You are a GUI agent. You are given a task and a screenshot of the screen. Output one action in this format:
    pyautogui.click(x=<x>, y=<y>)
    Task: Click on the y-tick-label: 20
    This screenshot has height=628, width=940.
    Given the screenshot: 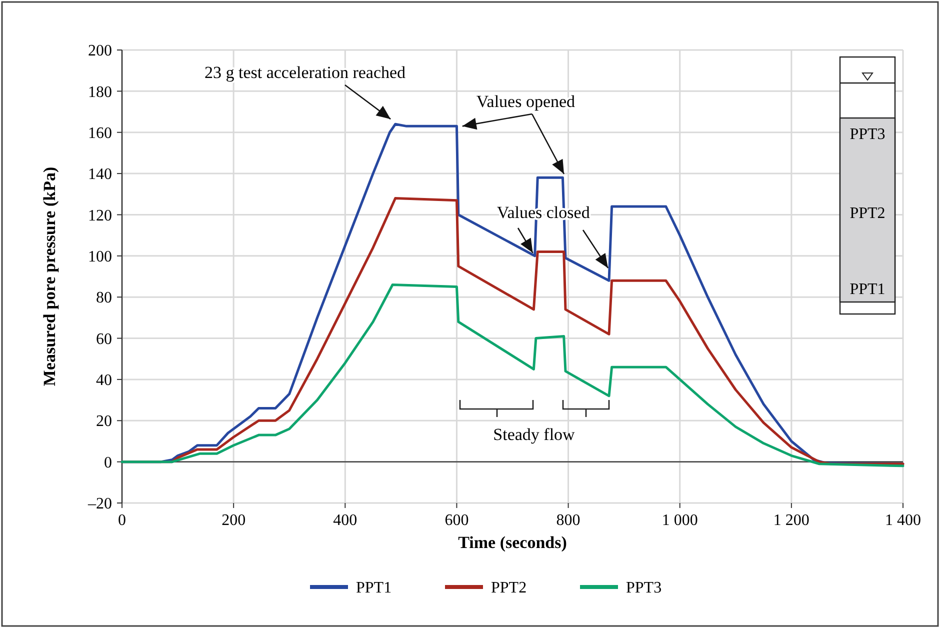 What is the action you would take?
    pyautogui.click(x=104, y=421)
    